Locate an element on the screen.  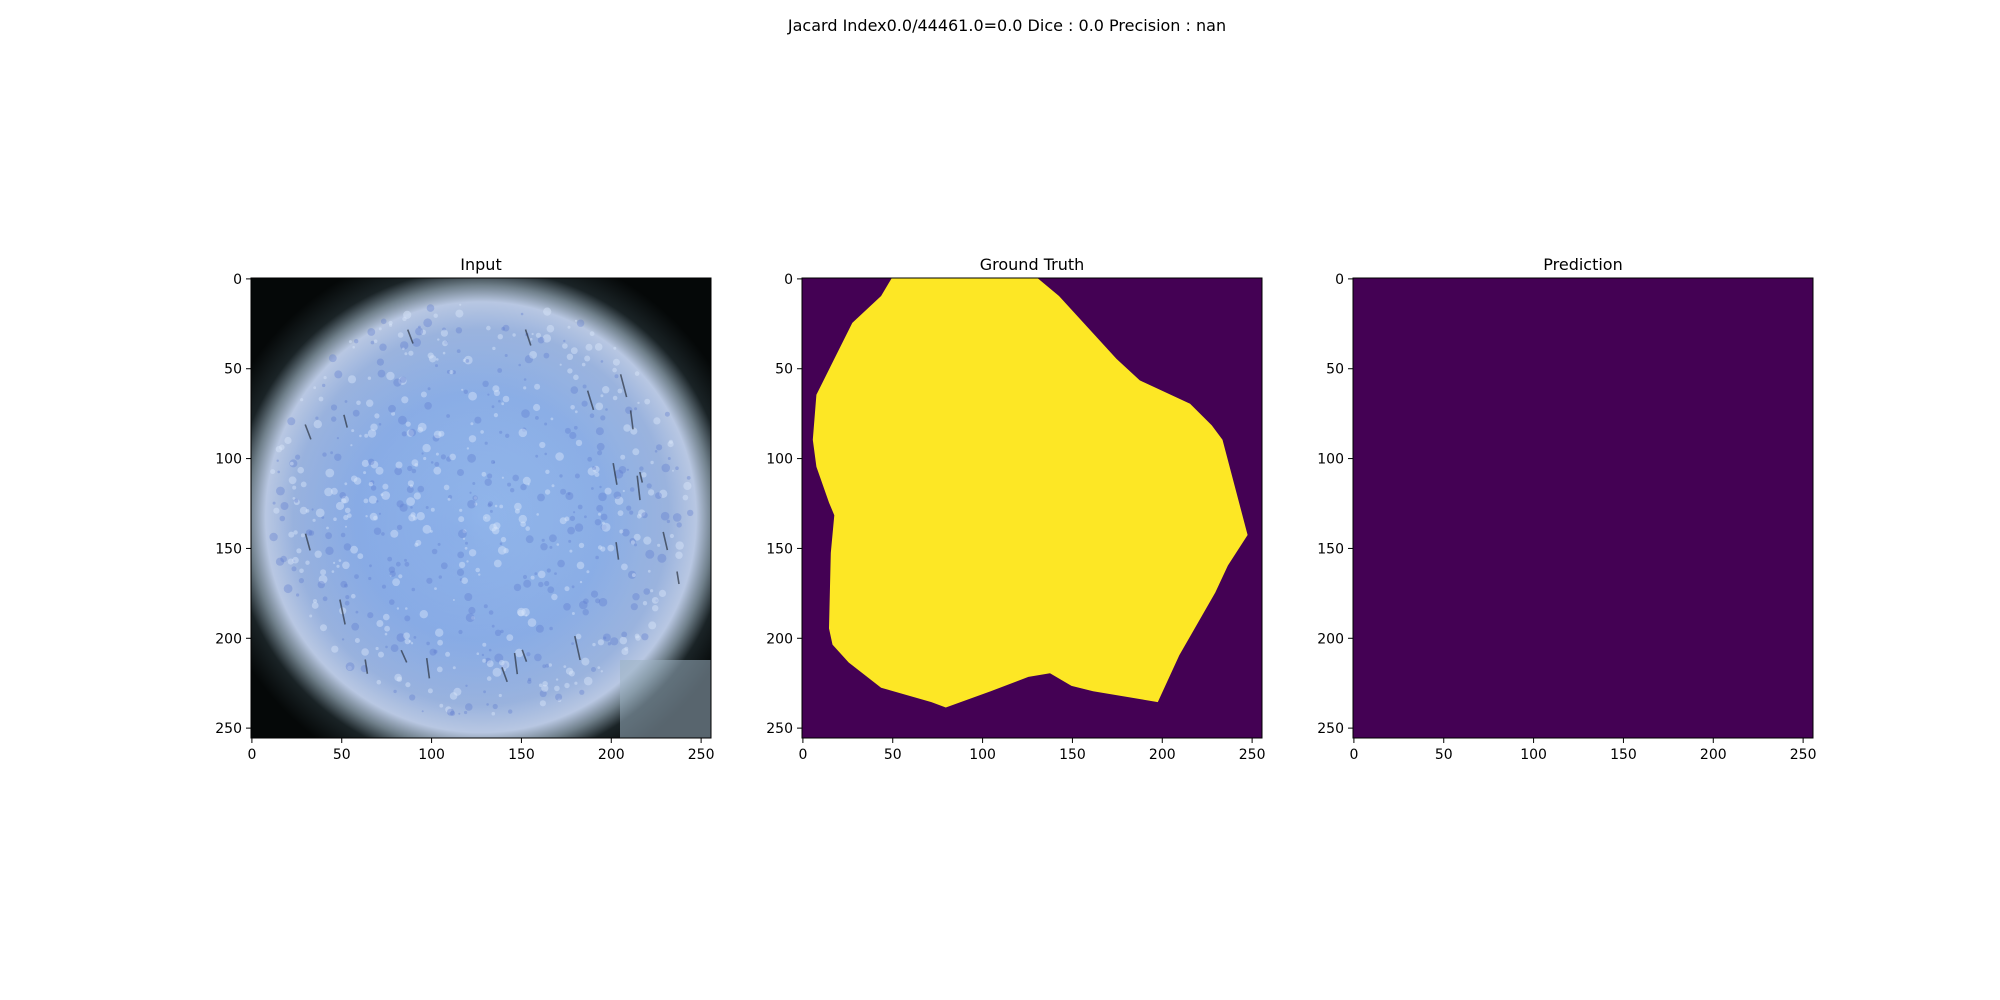
panel-title-prediction: Prediction is located at coordinates (1582, 264).